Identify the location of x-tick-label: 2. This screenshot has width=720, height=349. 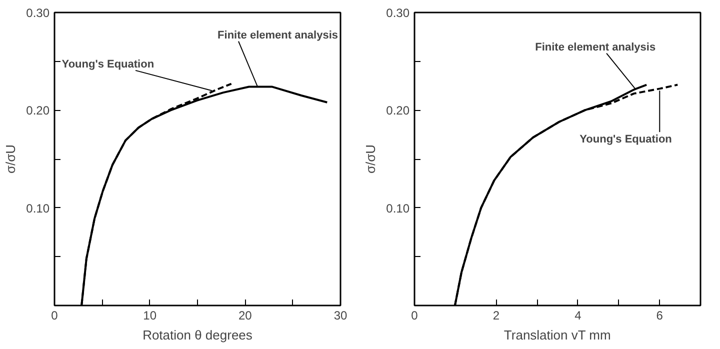
(496, 315).